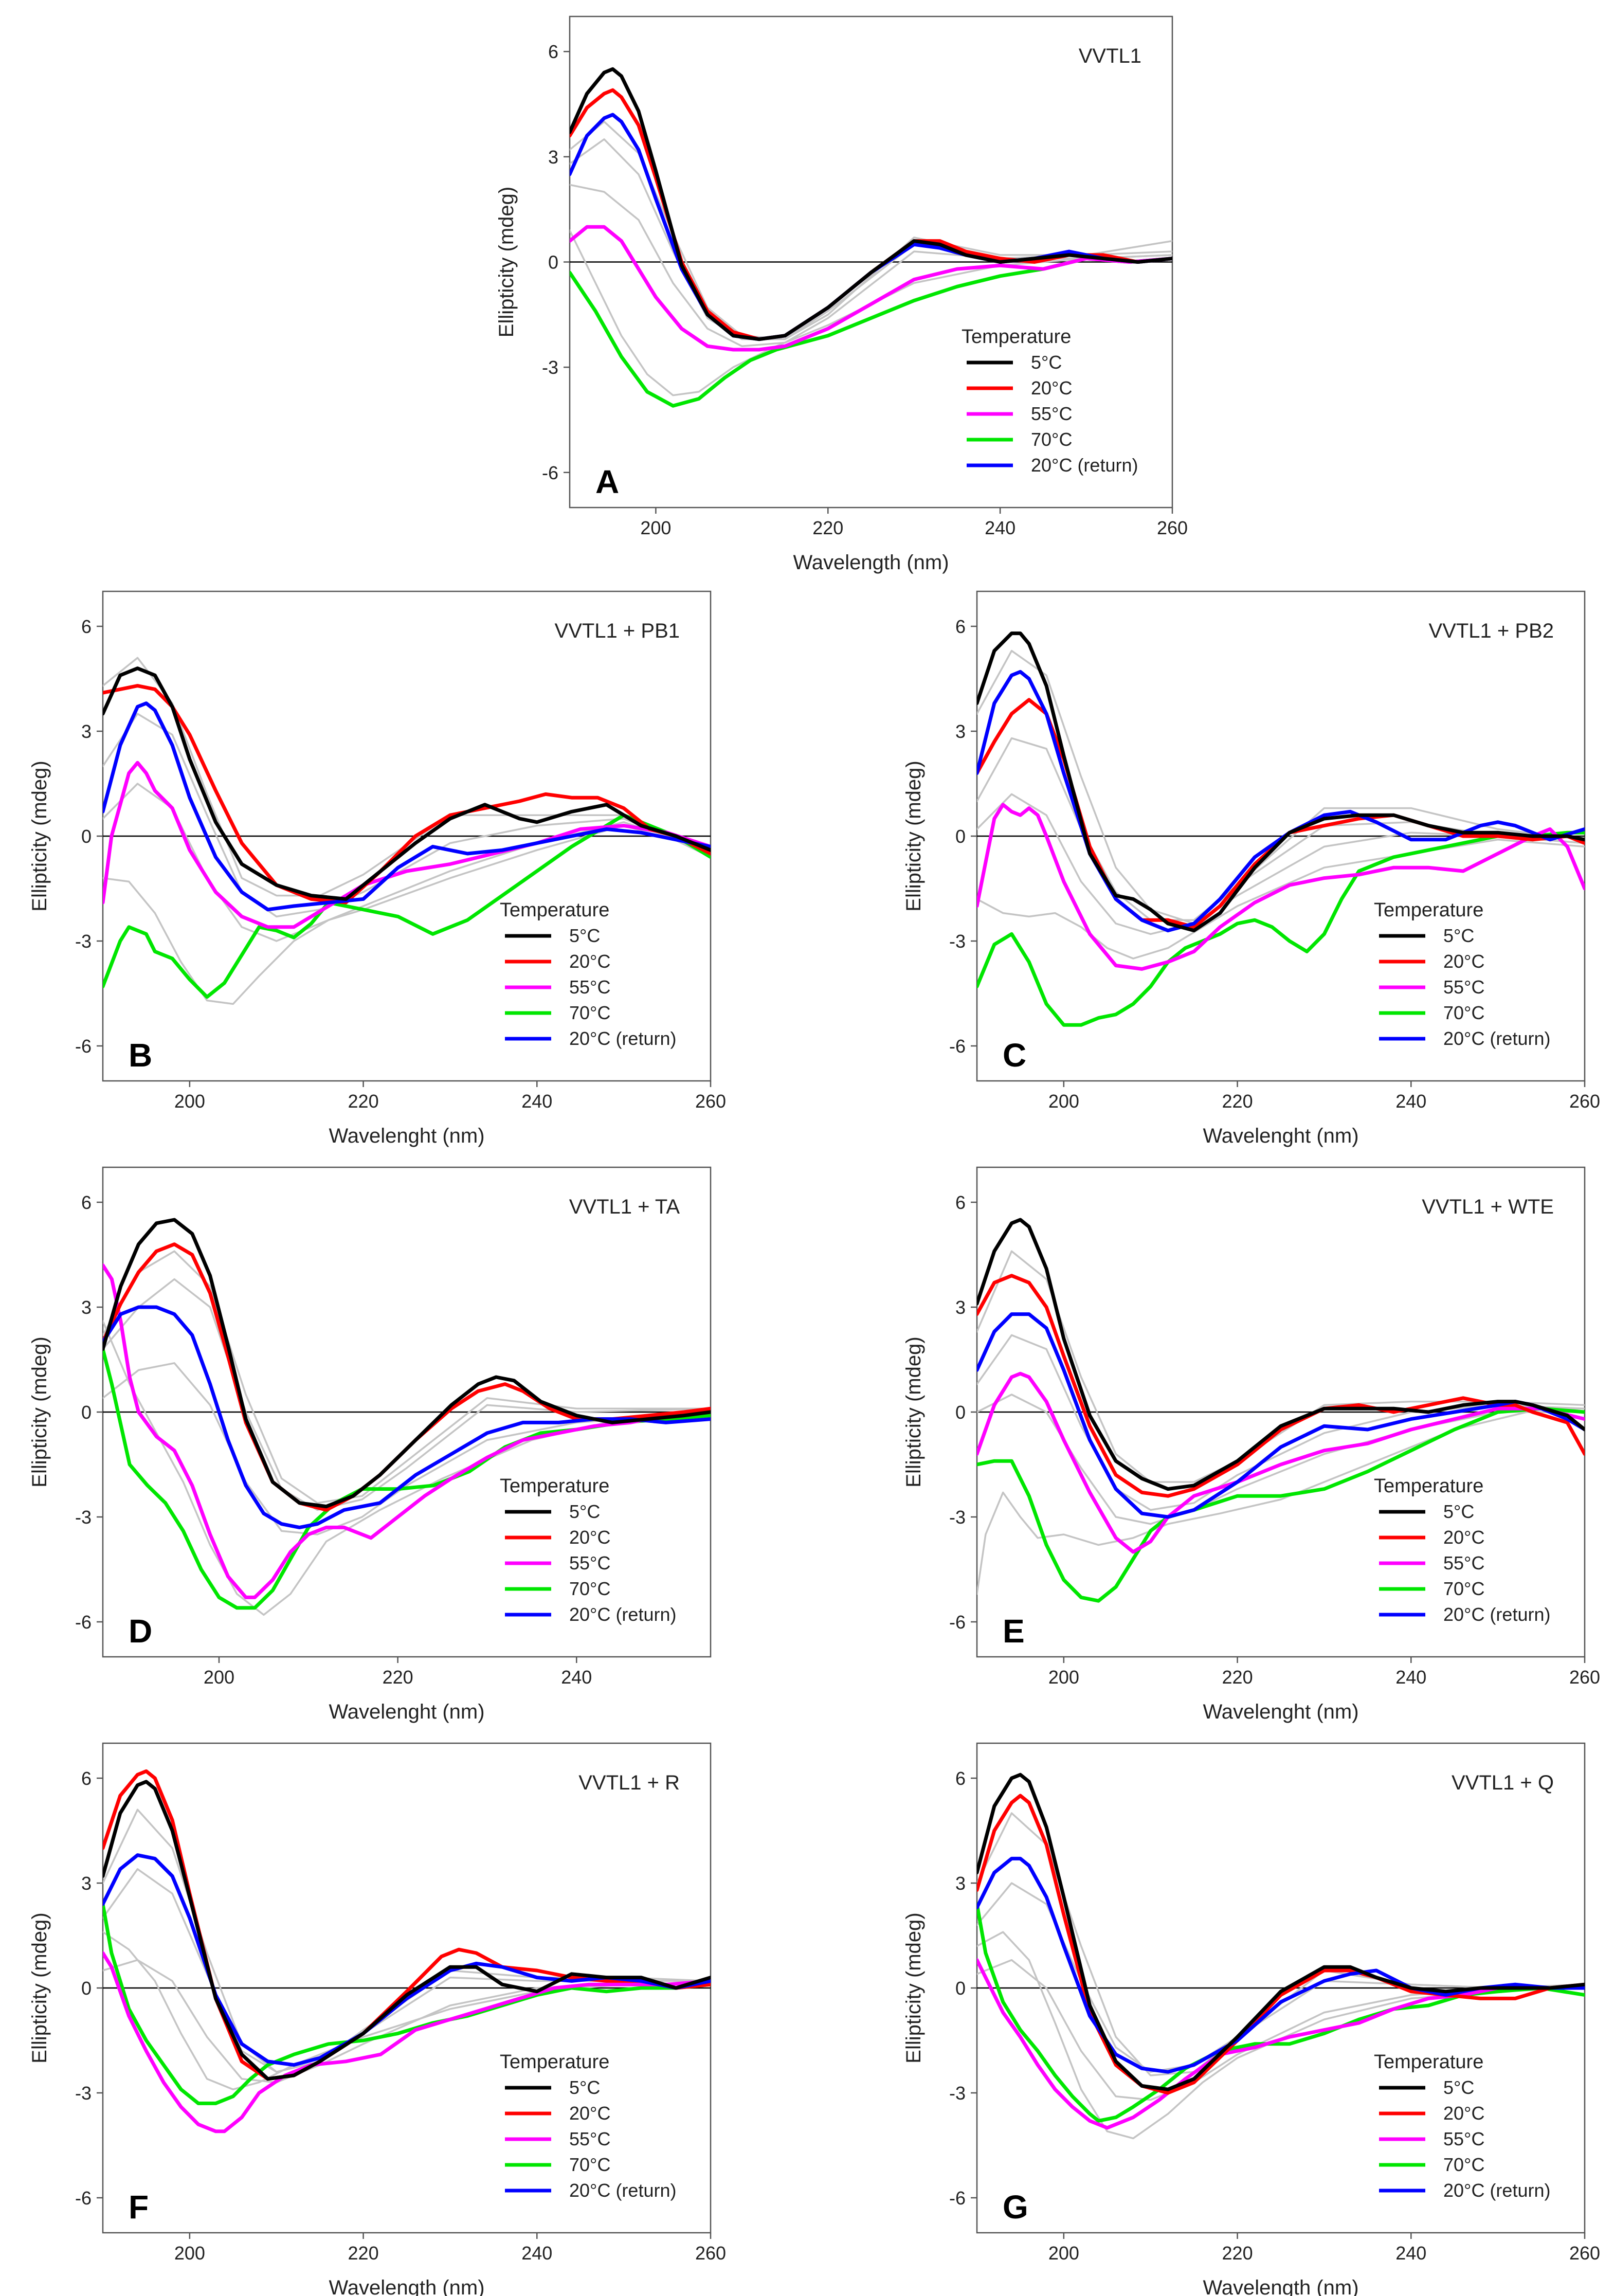 The height and width of the screenshot is (2296, 1614). Describe the element at coordinates (141, 1055) in the screenshot. I see `panel-letter: B` at that location.